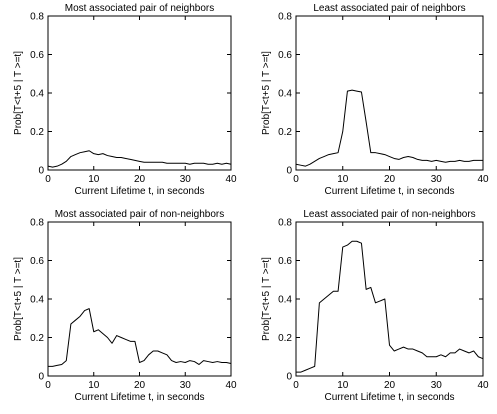  What do you see at coordinates (140, 8) in the screenshot?
I see `chart-title: Most associated pair of neighbors` at bounding box center [140, 8].